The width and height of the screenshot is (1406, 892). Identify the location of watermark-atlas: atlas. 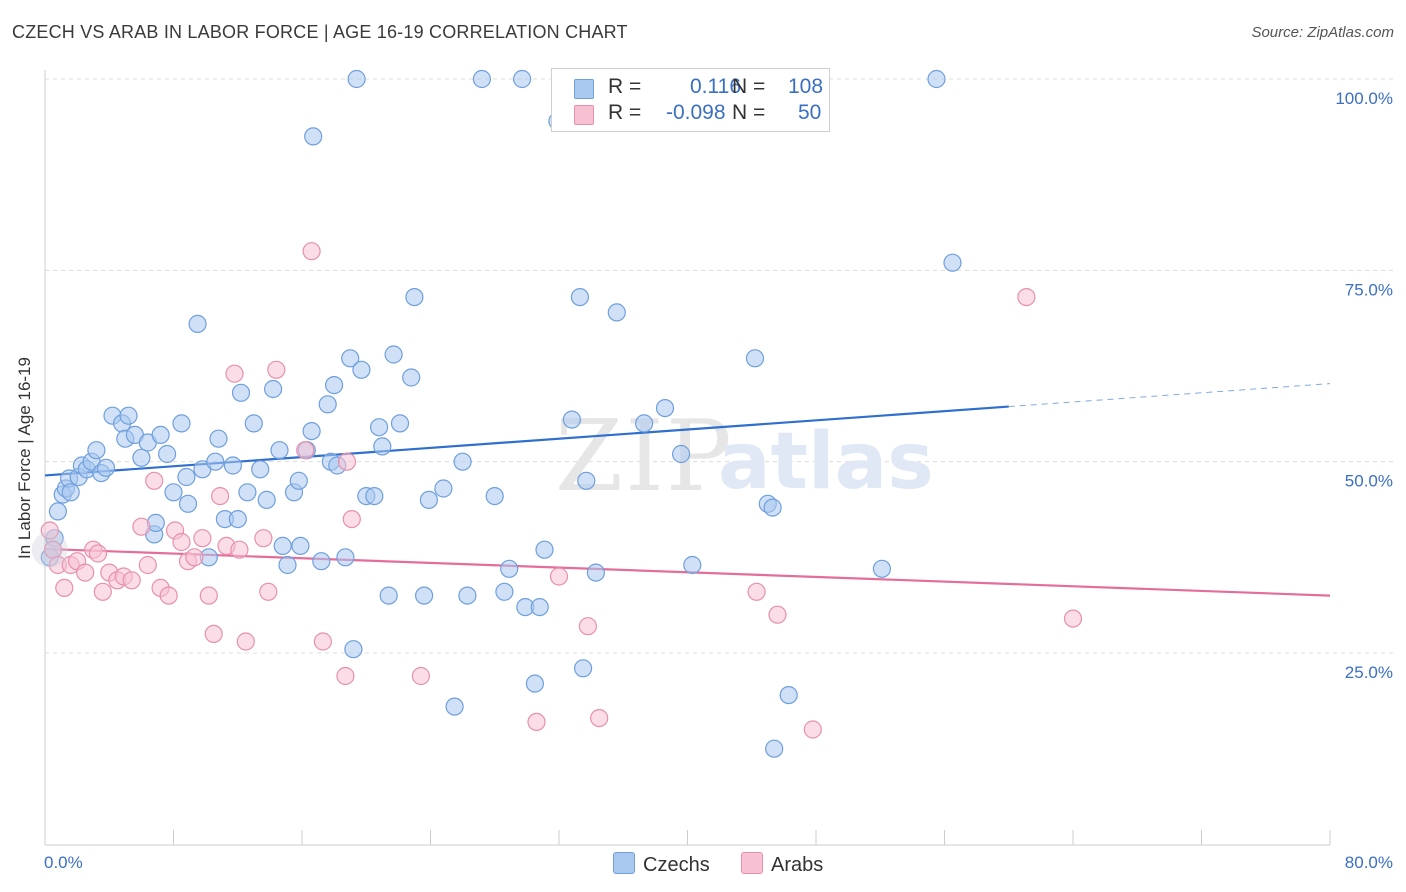
(826, 462).